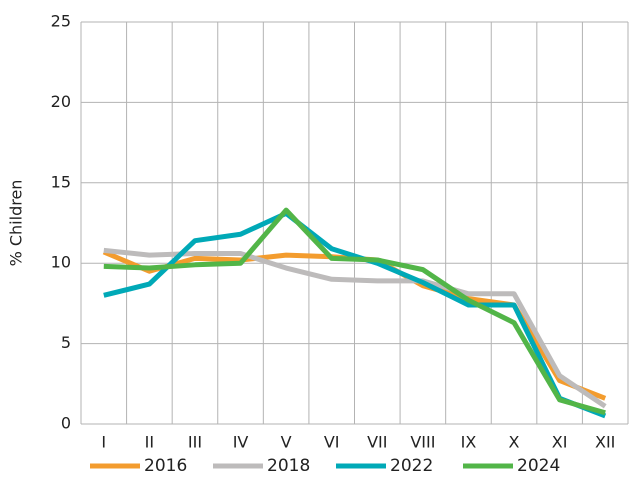 Image resolution: width=629 pixels, height=504 pixels. What do you see at coordinates (165, 466) in the screenshot?
I see `legend-label: 2016` at bounding box center [165, 466].